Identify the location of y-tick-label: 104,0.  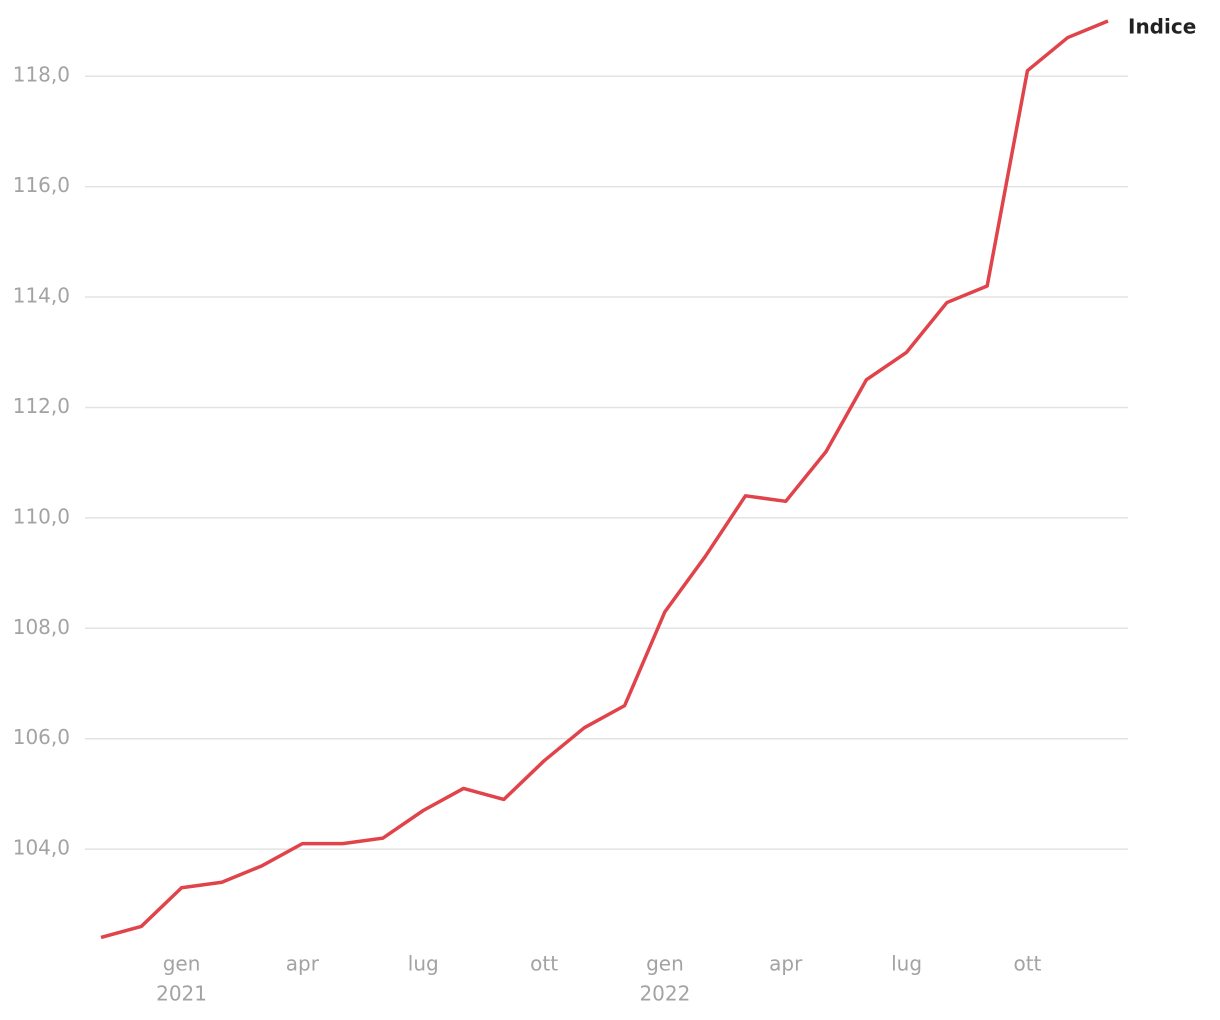
(41, 848).